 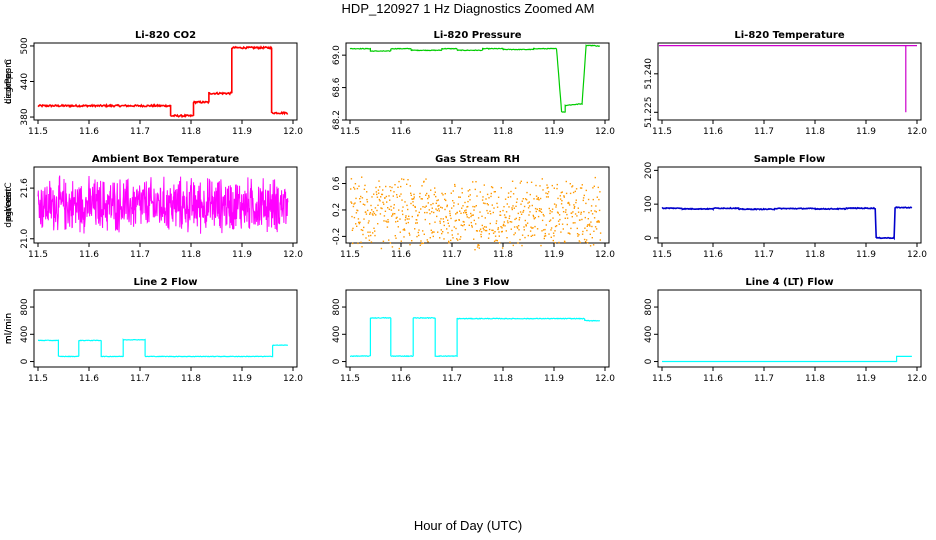 I want to click on y-tick-label: 21.0, so click(x=25, y=238).